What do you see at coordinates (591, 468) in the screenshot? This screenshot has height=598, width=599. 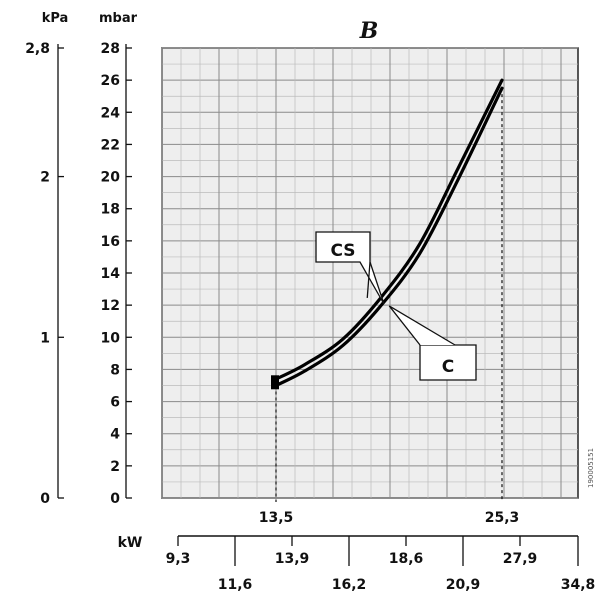 I see `side-code: 190005151` at bounding box center [591, 468].